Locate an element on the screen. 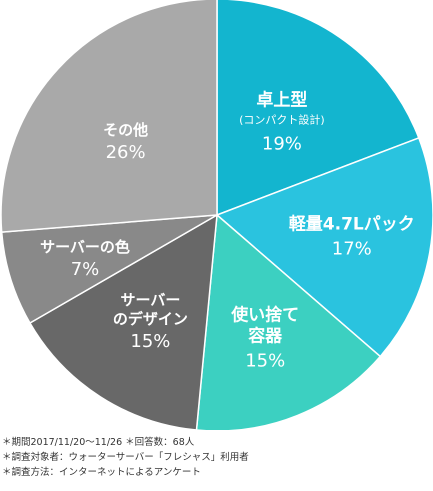  slice-label-2-1: 容器 is located at coordinates (265, 335).